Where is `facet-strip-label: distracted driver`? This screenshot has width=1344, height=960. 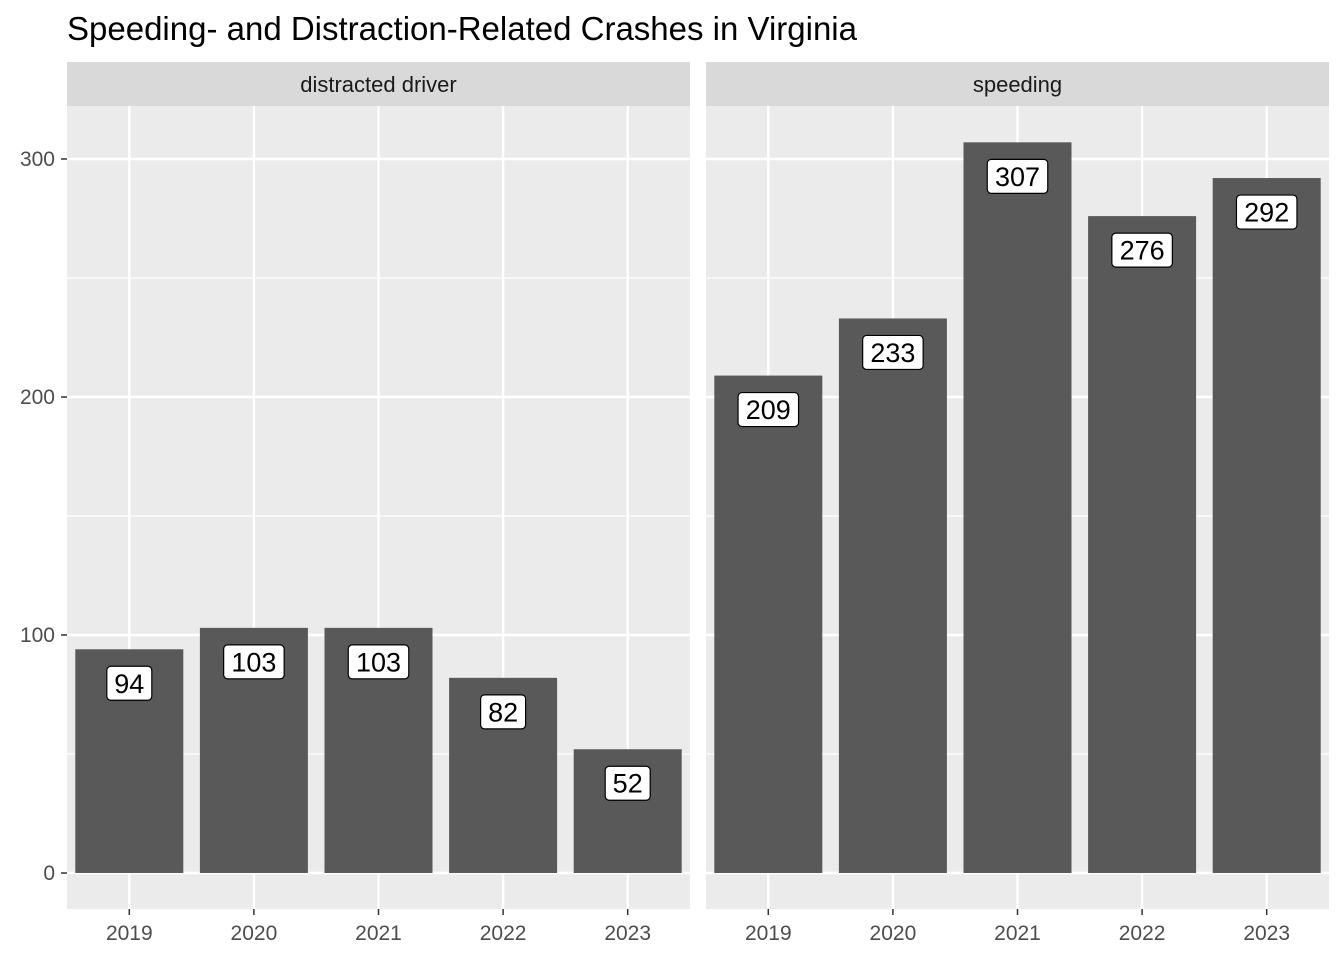 facet-strip-label: distracted driver is located at coordinates (378, 84).